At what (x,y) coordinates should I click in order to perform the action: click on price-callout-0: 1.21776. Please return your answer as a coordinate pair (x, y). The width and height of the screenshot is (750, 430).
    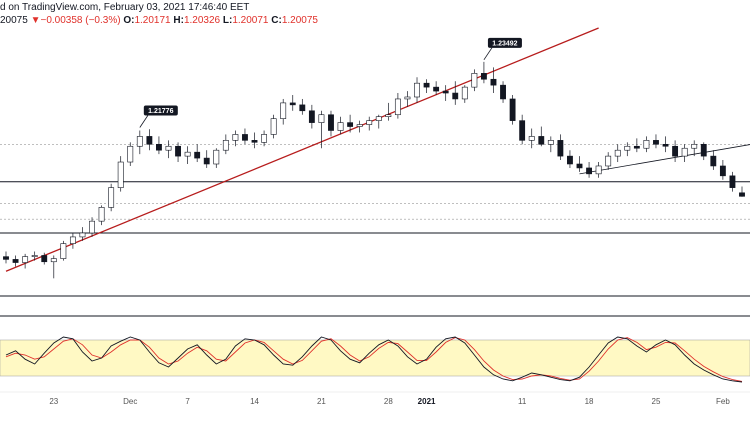
    Looking at the image, I should click on (158, 116).